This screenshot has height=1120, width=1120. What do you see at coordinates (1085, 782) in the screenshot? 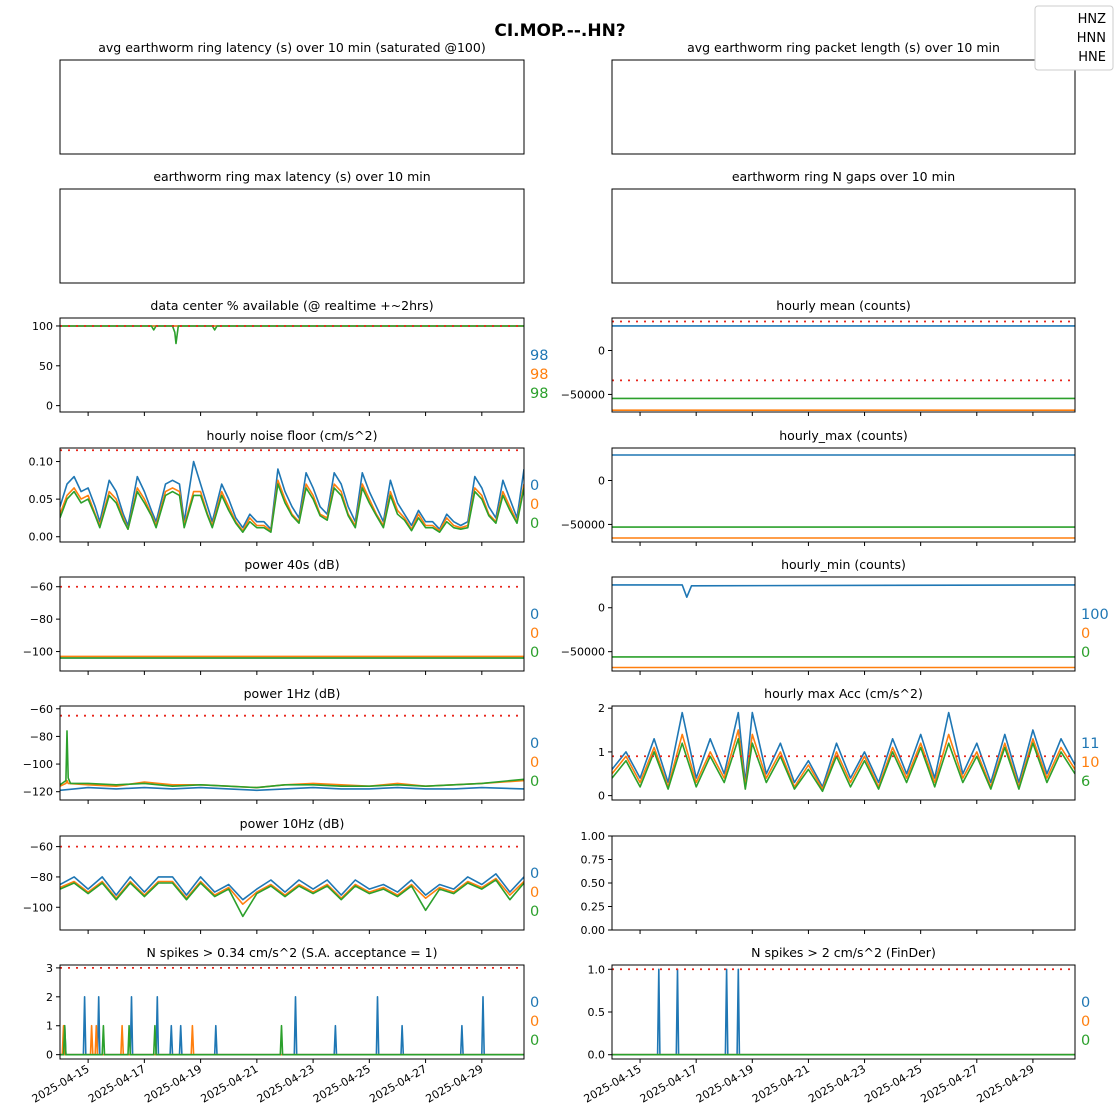
I see `side-value-hne: 6` at bounding box center [1085, 782].